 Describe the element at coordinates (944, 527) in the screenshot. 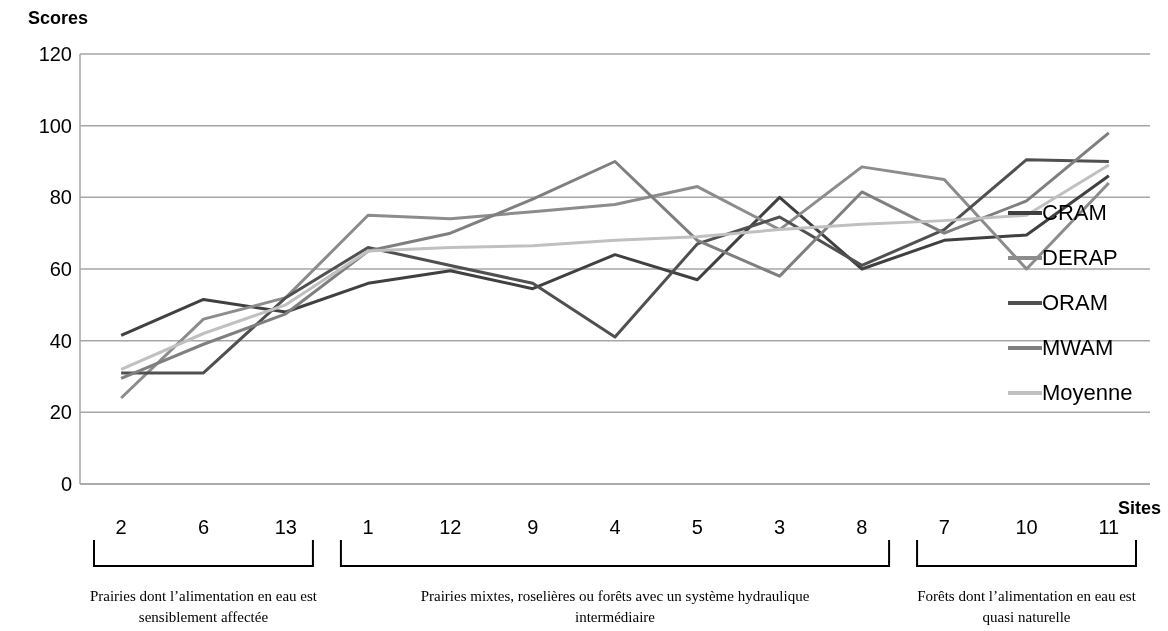

I see `x-tick-label: 7` at that location.